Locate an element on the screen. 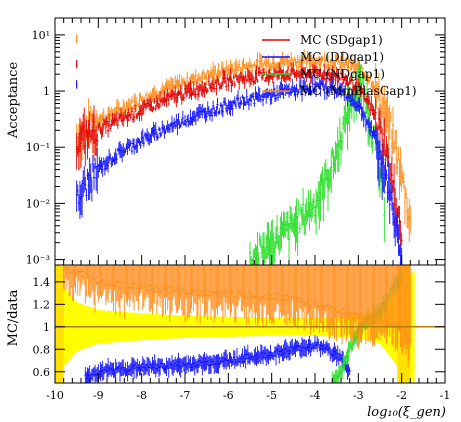 The width and height of the screenshot is (461, 422). legend-label: MC (DDgap1) is located at coordinates (342, 57).